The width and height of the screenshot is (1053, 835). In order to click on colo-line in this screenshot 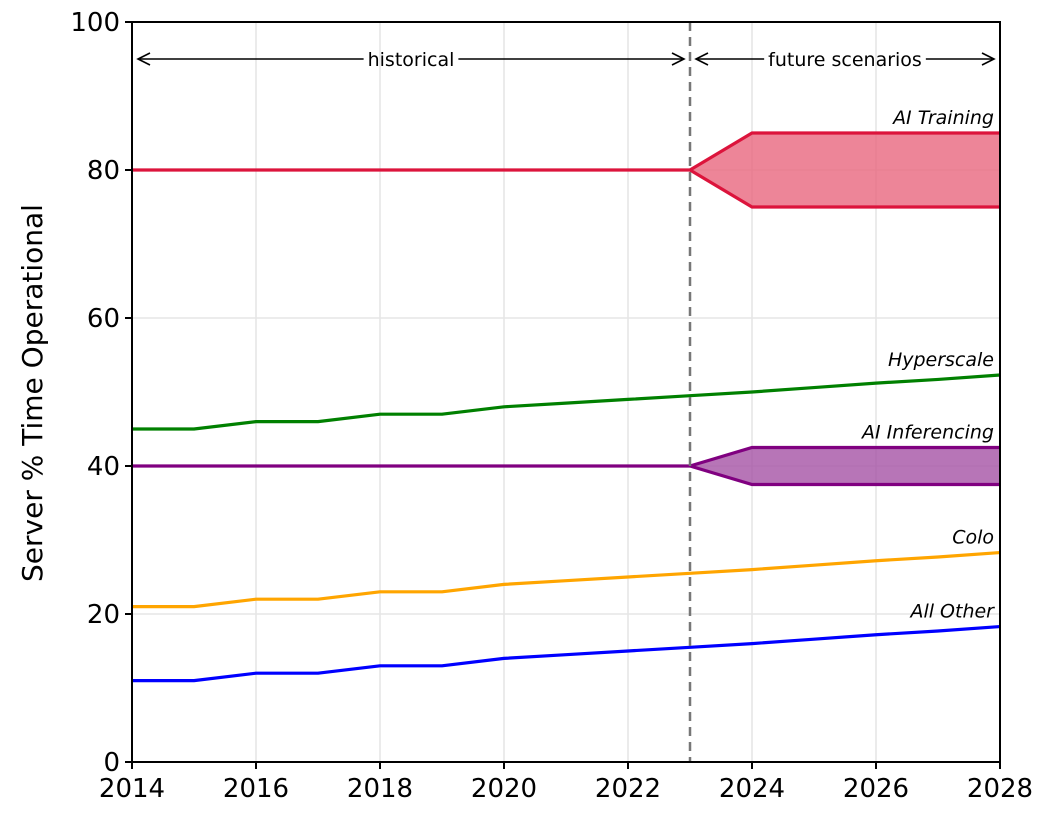, I will do `click(566, 579)`.